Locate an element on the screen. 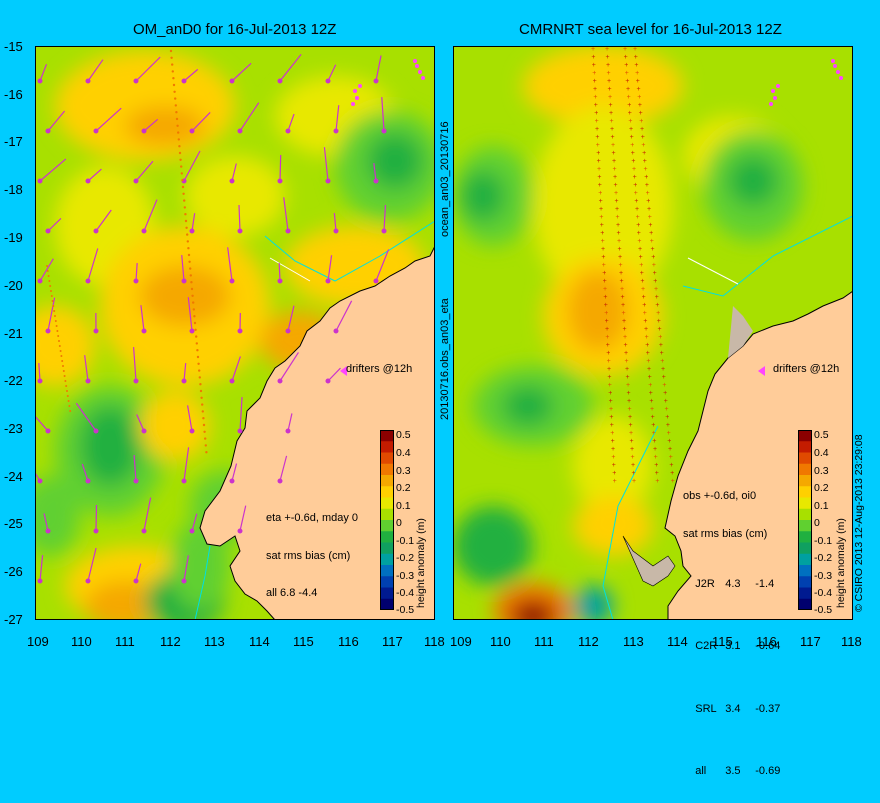 The image size is (880, 803). ytick: -16 is located at coordinates (13, 94).